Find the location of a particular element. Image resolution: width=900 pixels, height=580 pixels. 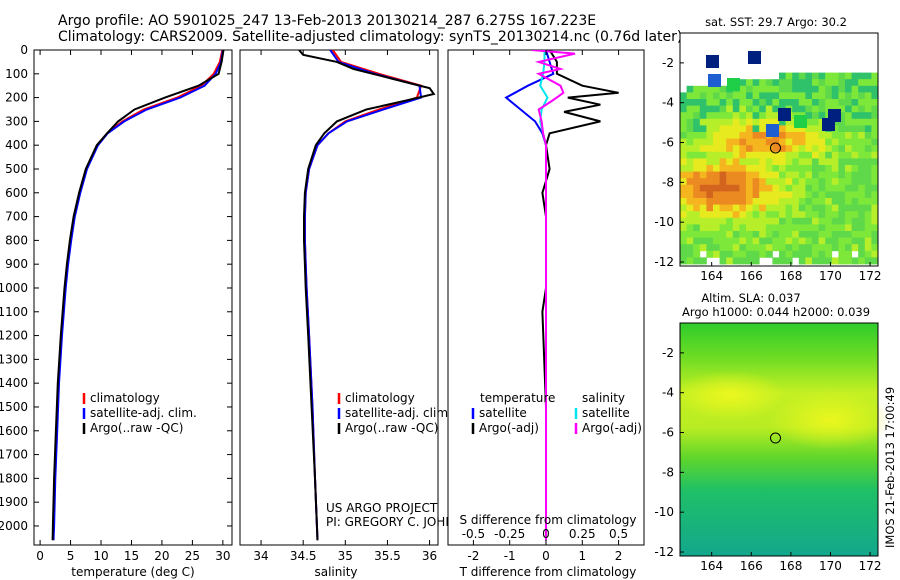

project-annotation-line-2: PI: GREGORY C. JOHNSON is located at coordinates (403, 522).